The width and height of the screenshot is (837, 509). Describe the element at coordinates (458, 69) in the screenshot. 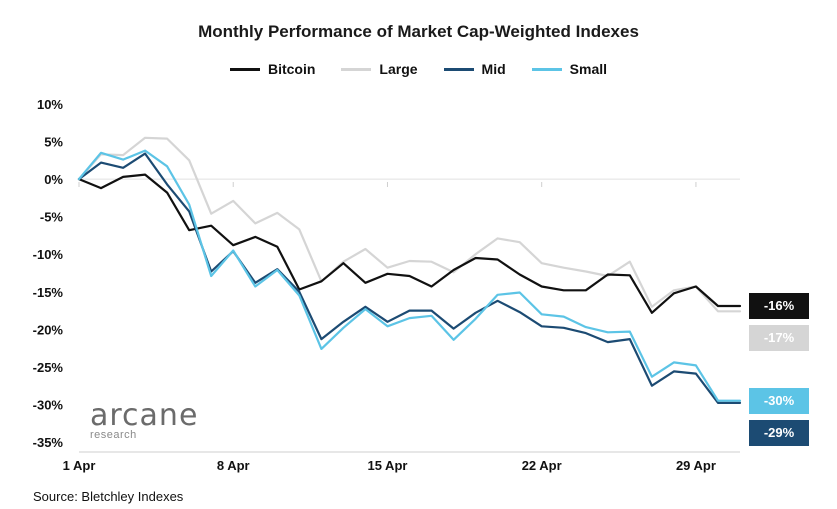

I see `legend-swatch-mid` at that location.